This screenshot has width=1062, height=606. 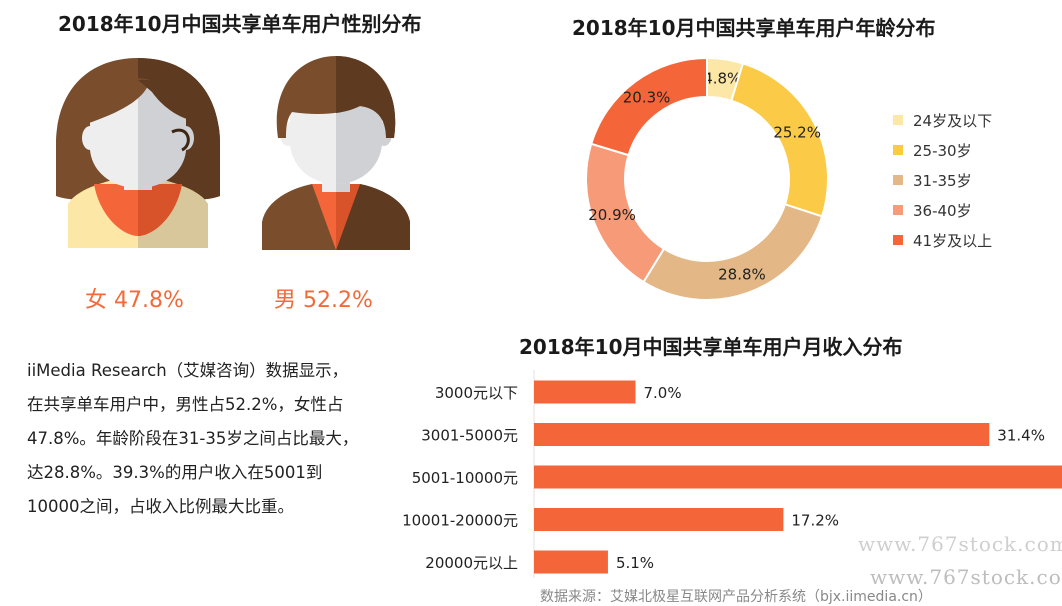 I want to click on category-label: 10001-20000元, so click(x=460, y=521).